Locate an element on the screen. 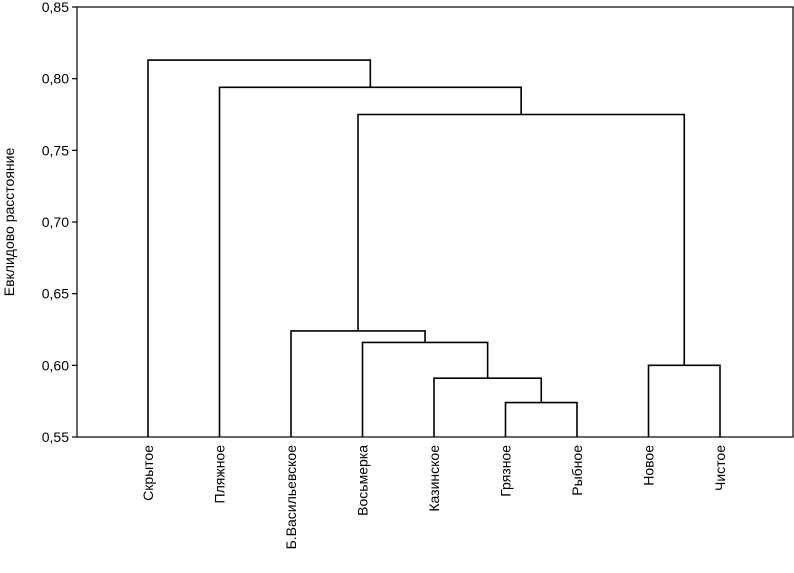  leaf-label: Чистое is located at coordinates (720, 468).